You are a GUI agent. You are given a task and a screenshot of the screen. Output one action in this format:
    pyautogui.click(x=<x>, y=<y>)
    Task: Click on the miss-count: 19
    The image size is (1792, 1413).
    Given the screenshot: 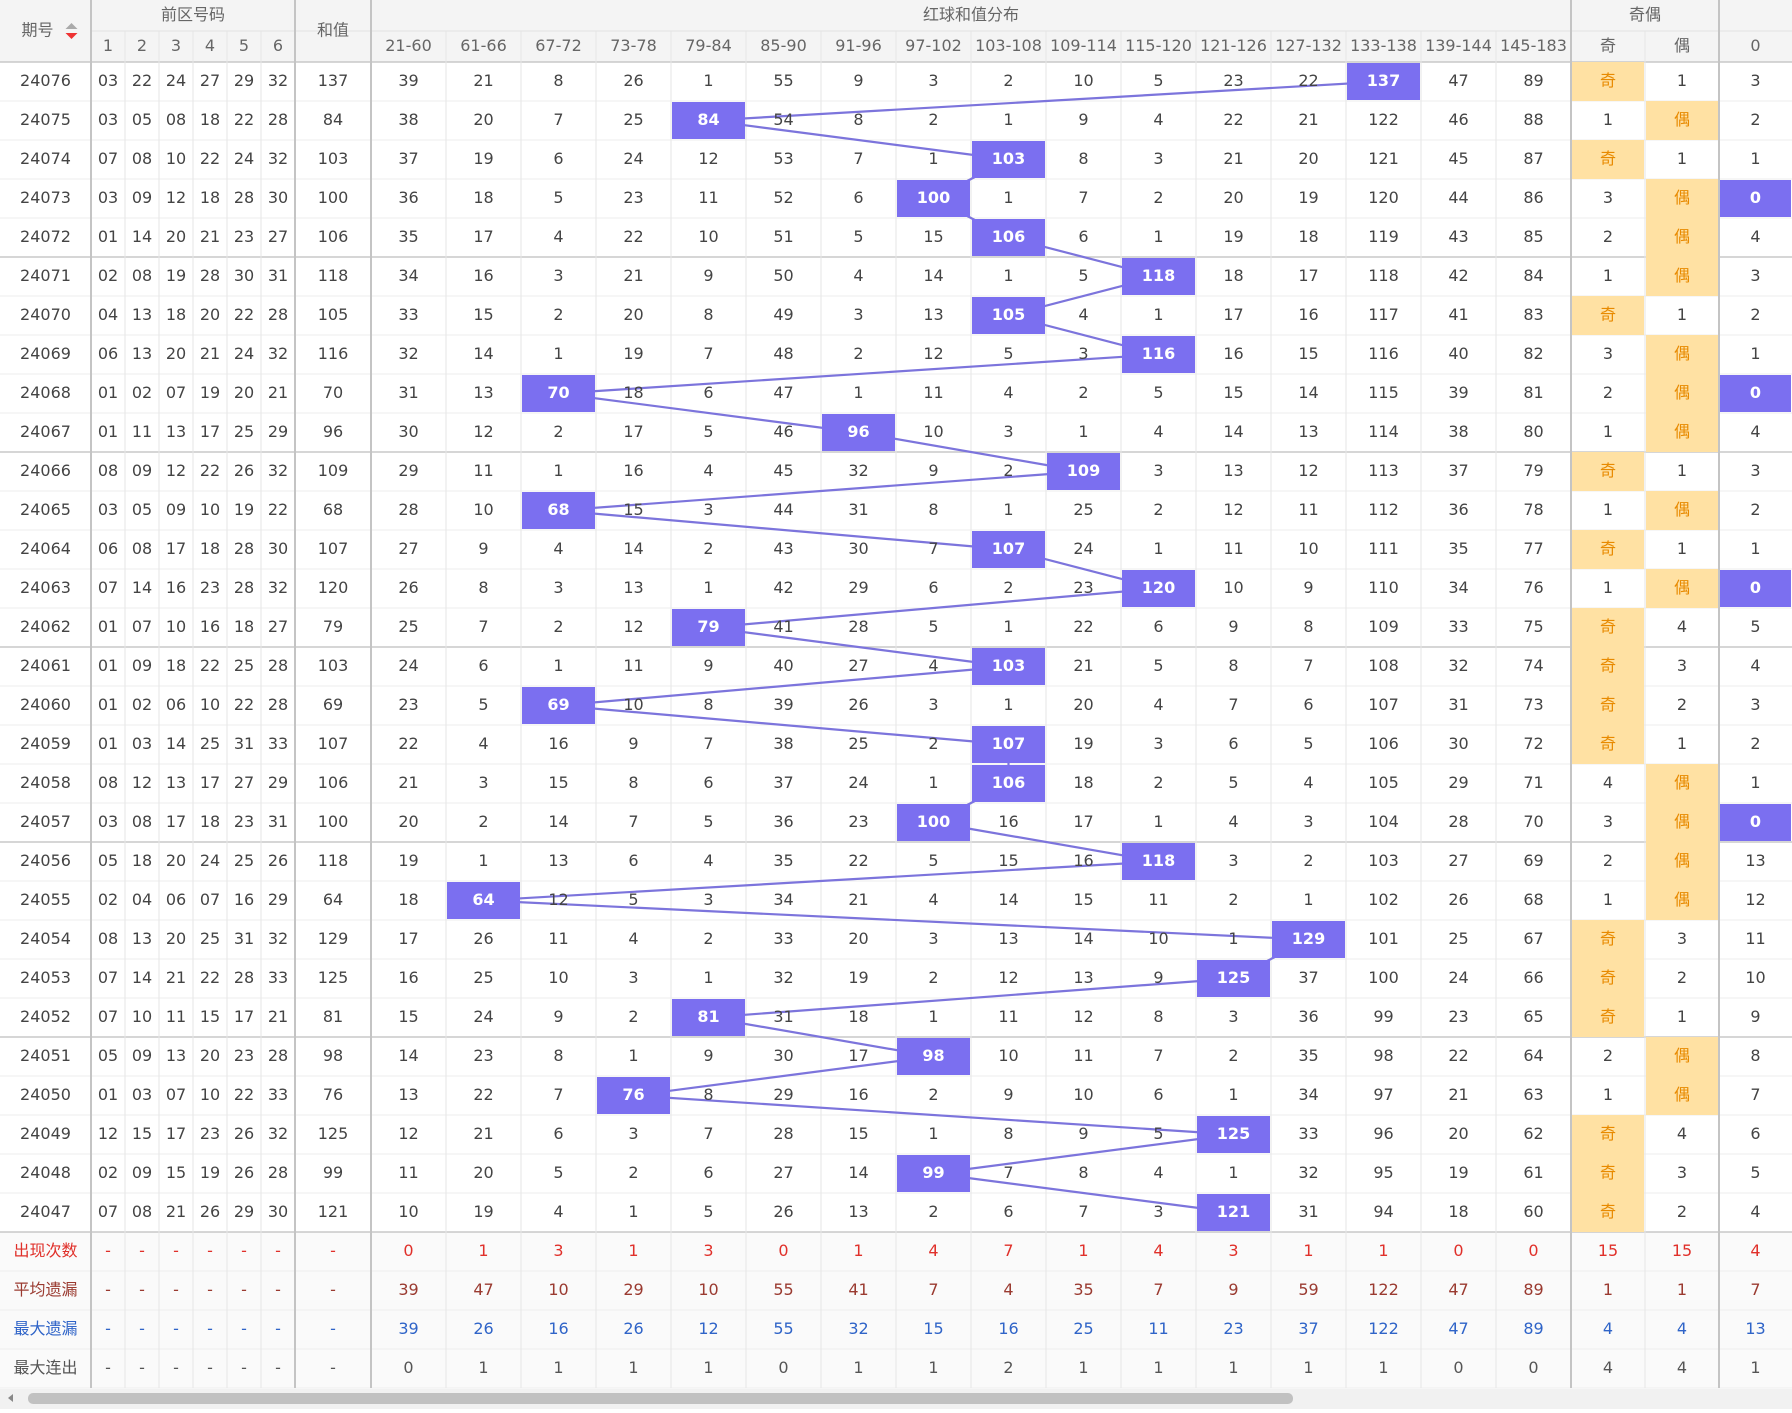 What is the action you would take?
    pyautogui.click(x=1308, y=197)
    